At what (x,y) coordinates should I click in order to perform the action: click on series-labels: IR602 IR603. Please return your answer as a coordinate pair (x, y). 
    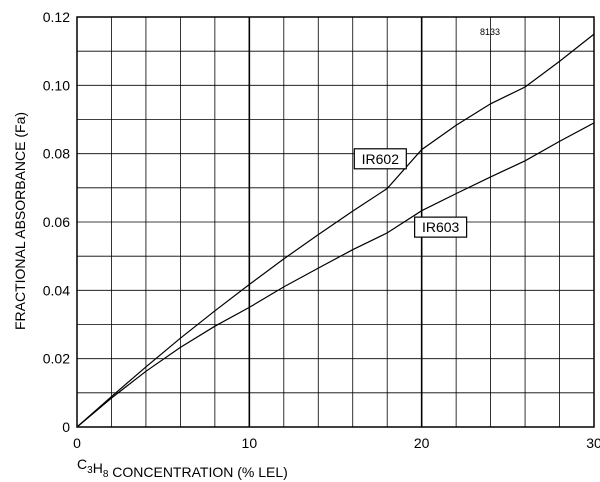
    Looking at the image, I should click on (410, 193).